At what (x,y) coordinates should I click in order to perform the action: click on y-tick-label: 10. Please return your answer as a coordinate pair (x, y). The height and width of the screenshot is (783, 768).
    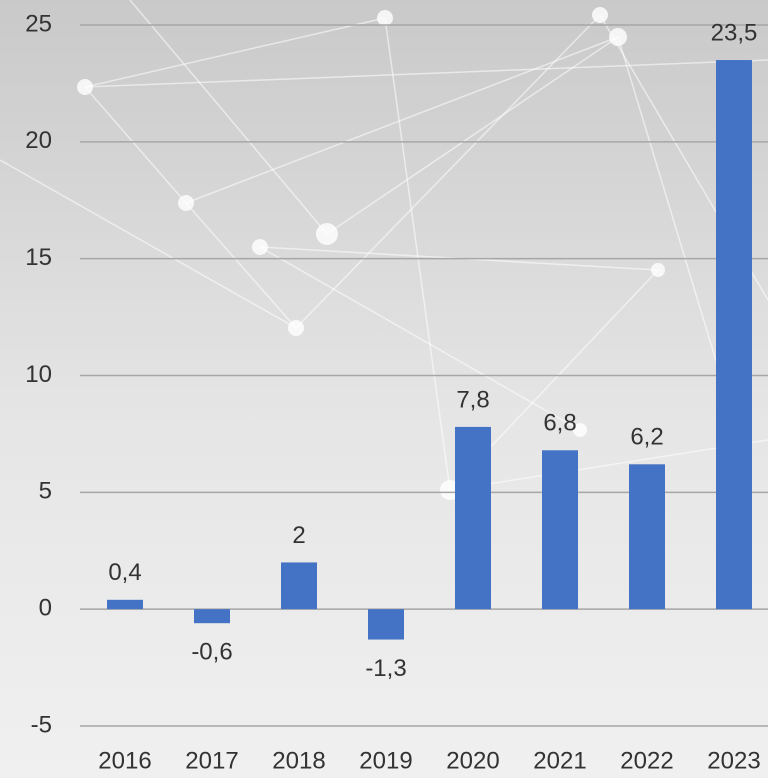
    Looking at the image, I should click on (38, 374).